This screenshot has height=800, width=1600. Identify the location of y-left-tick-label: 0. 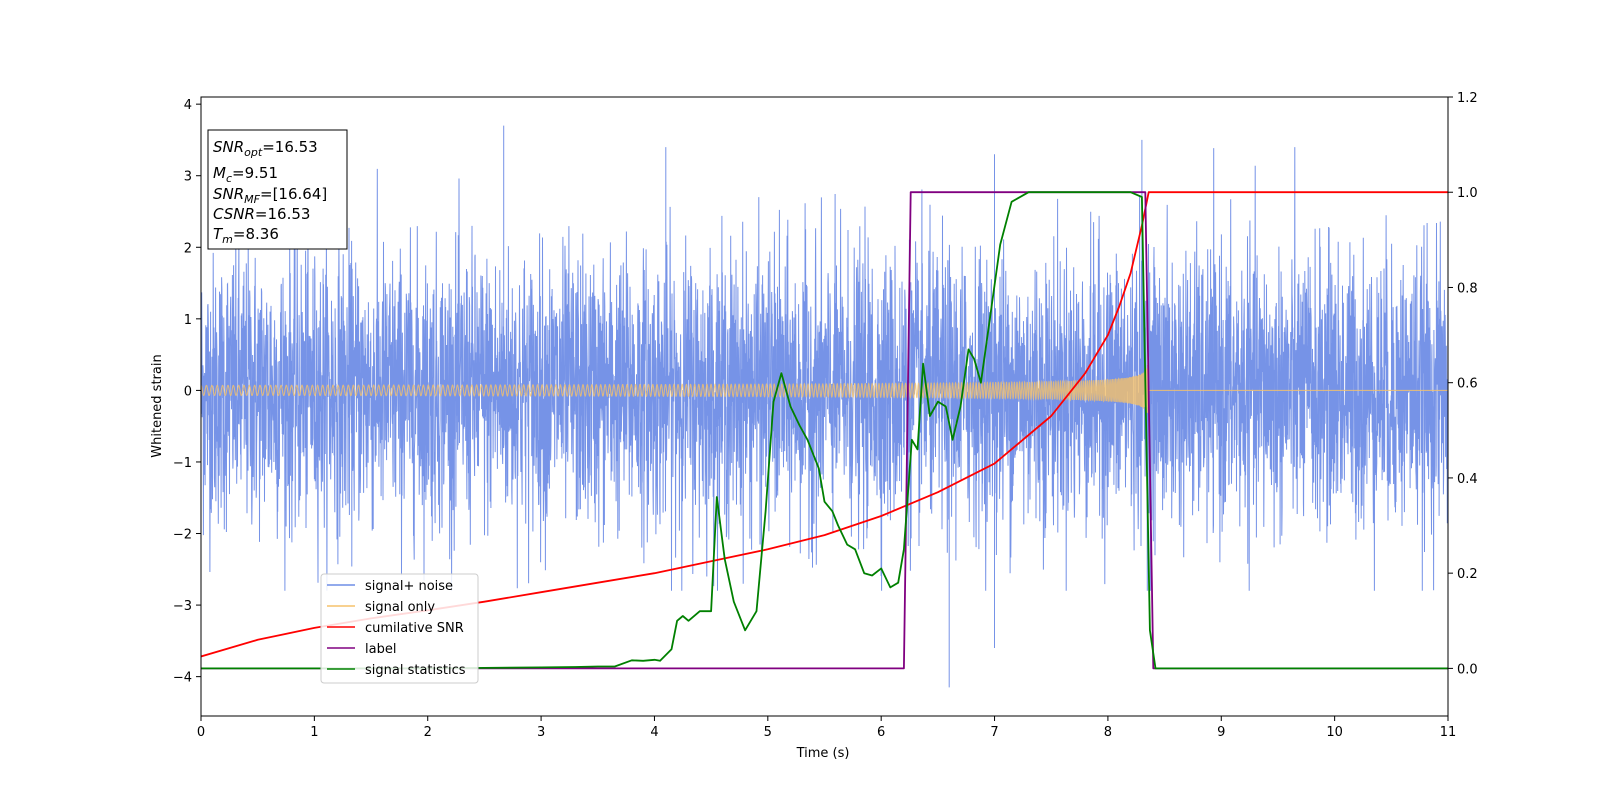
(188, 391).